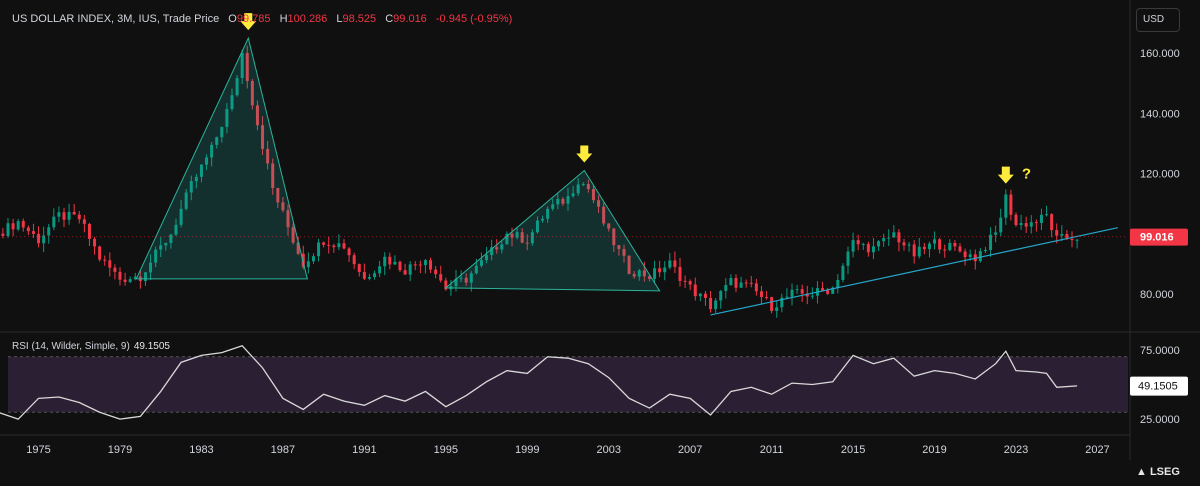 This screenshot has height=486, width=1200. Describe the element at coordinates (1159, 237) in the screenshot. I see `price-badge` at that location.